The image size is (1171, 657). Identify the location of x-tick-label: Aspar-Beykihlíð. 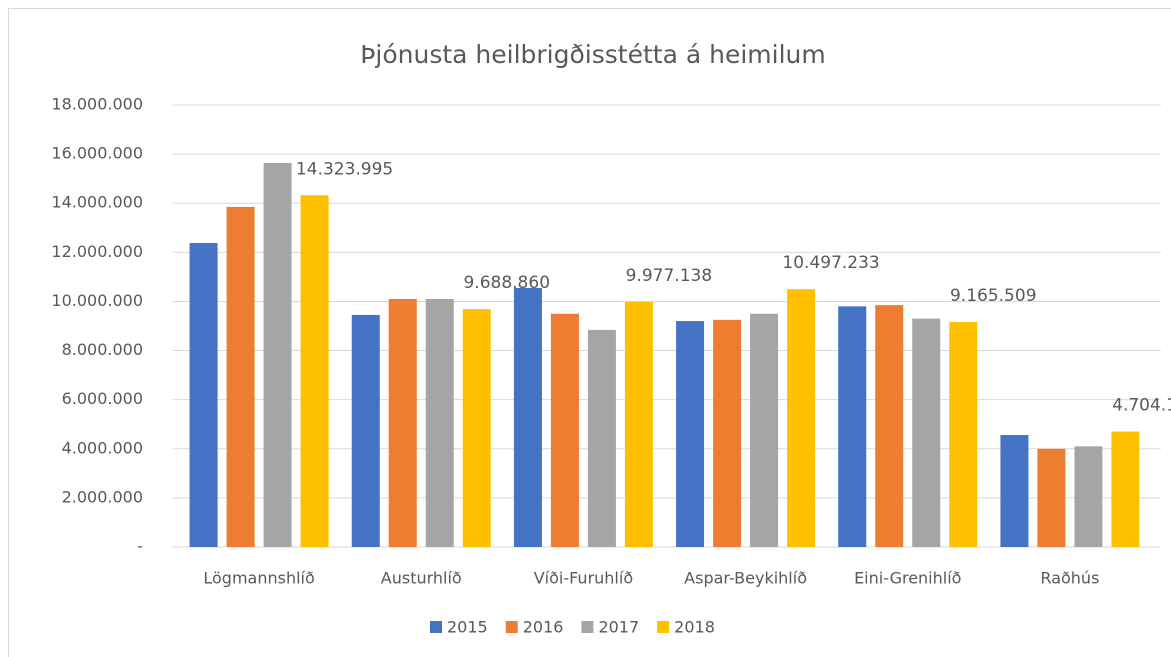
(745, 578).